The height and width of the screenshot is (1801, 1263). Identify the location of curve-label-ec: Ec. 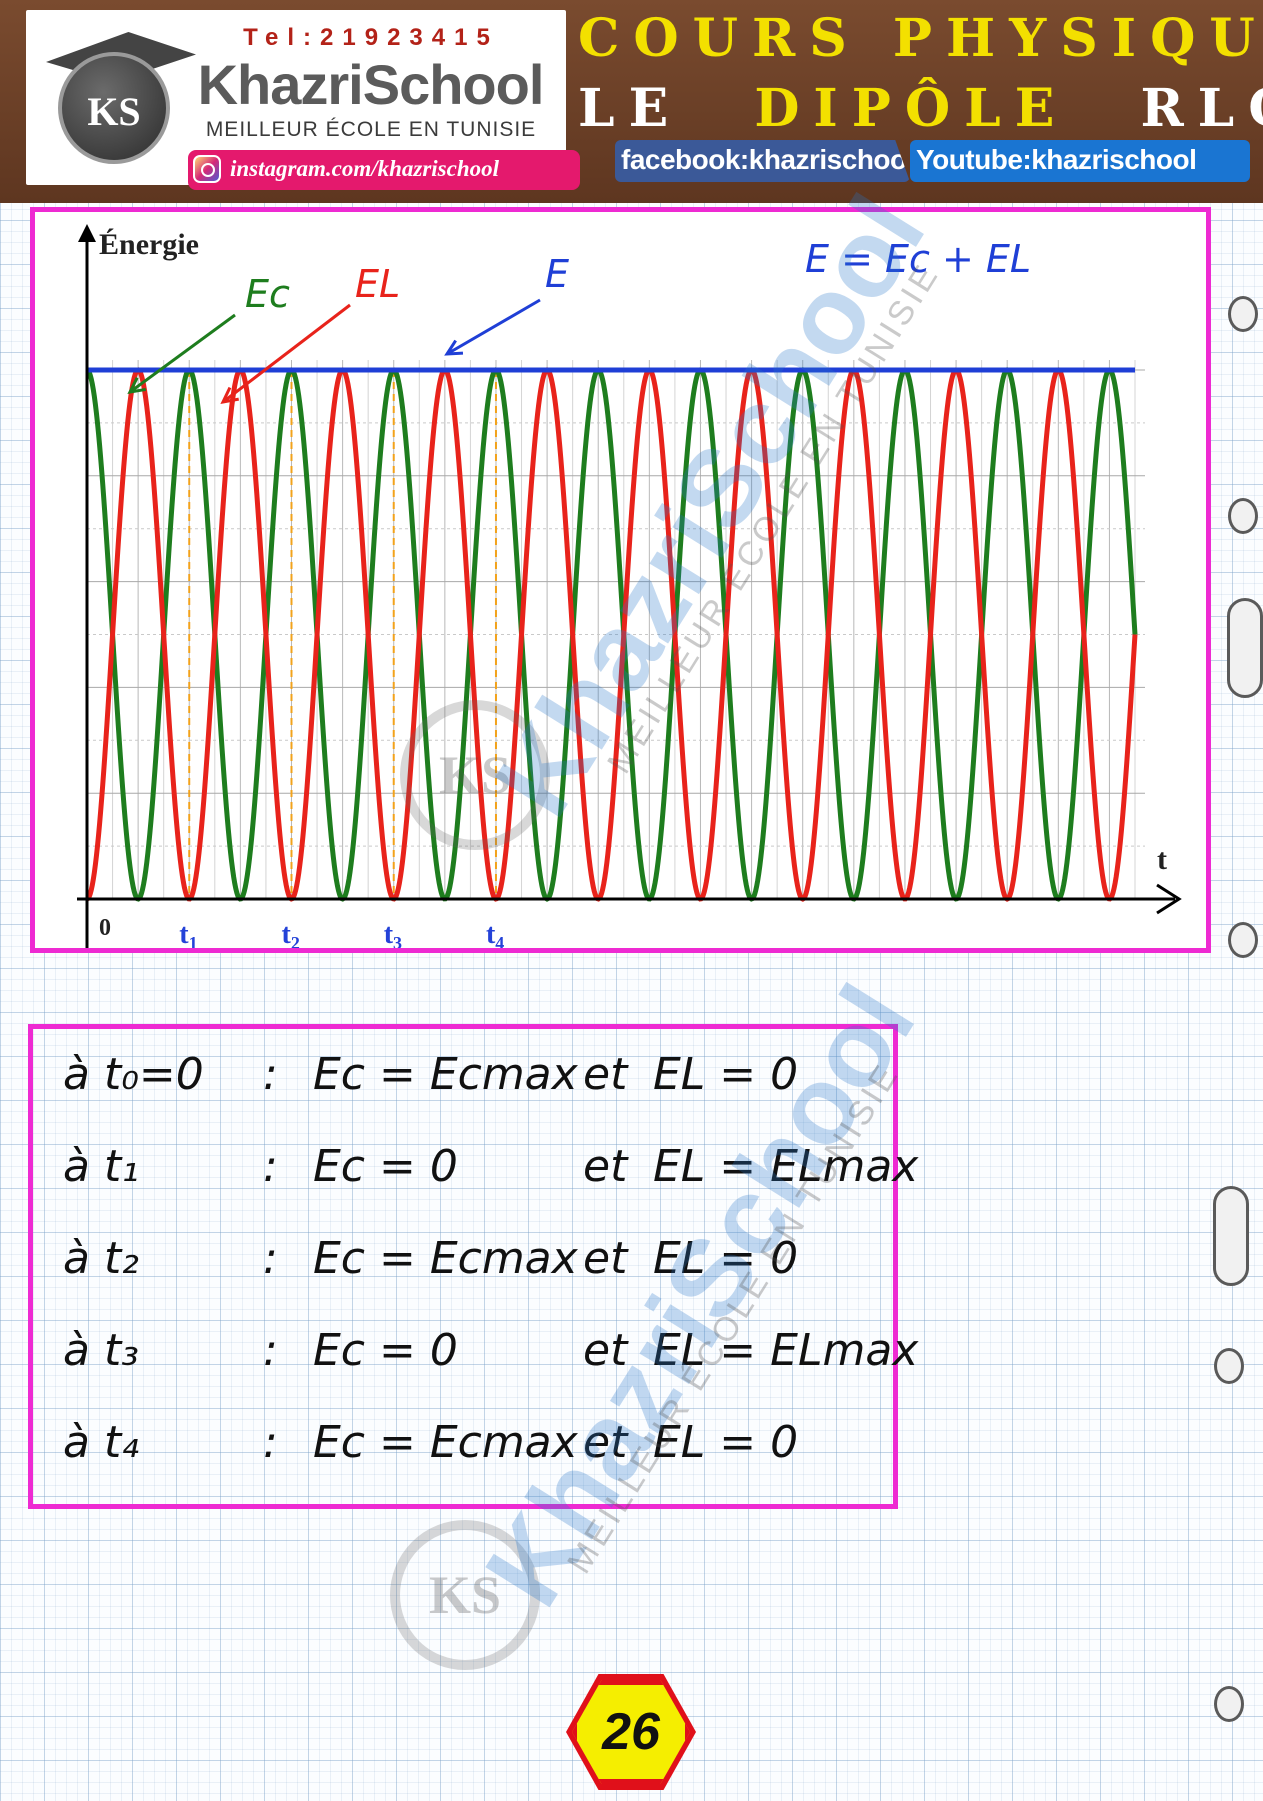
(267, 294).